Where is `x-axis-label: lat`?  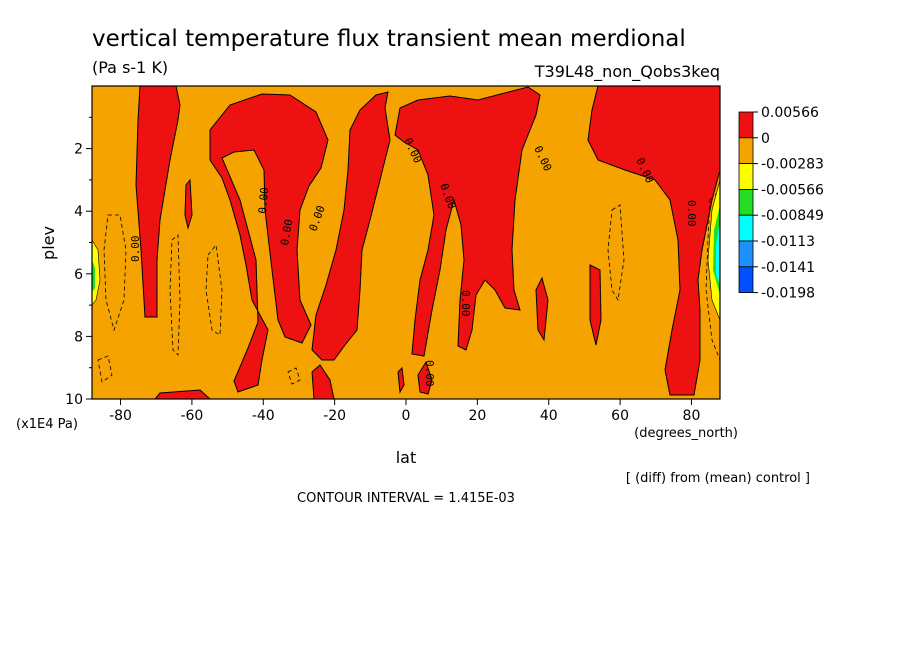 x-axis-label: lat is located at coordinates (406, 457).